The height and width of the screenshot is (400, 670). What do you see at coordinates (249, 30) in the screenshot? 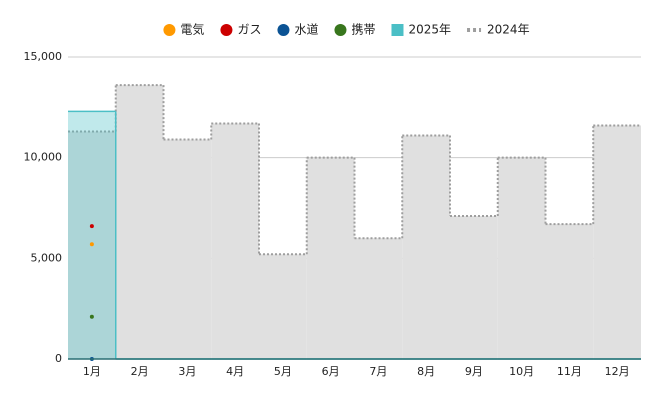
I see `legend-label: ガス` at bounding box center [249, 30].